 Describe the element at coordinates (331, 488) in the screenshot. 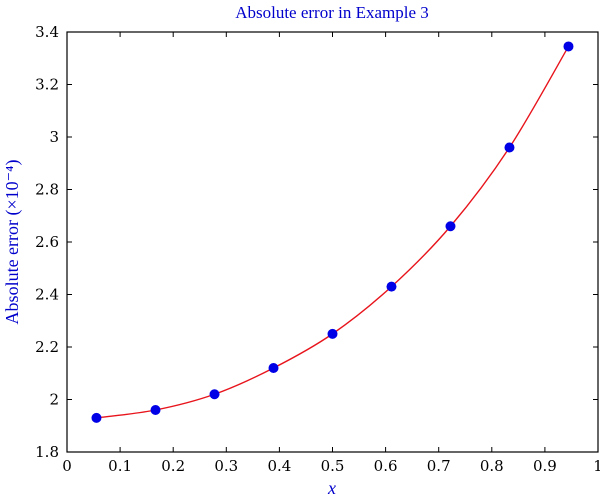

I see `x-axis-label: x` at that location.